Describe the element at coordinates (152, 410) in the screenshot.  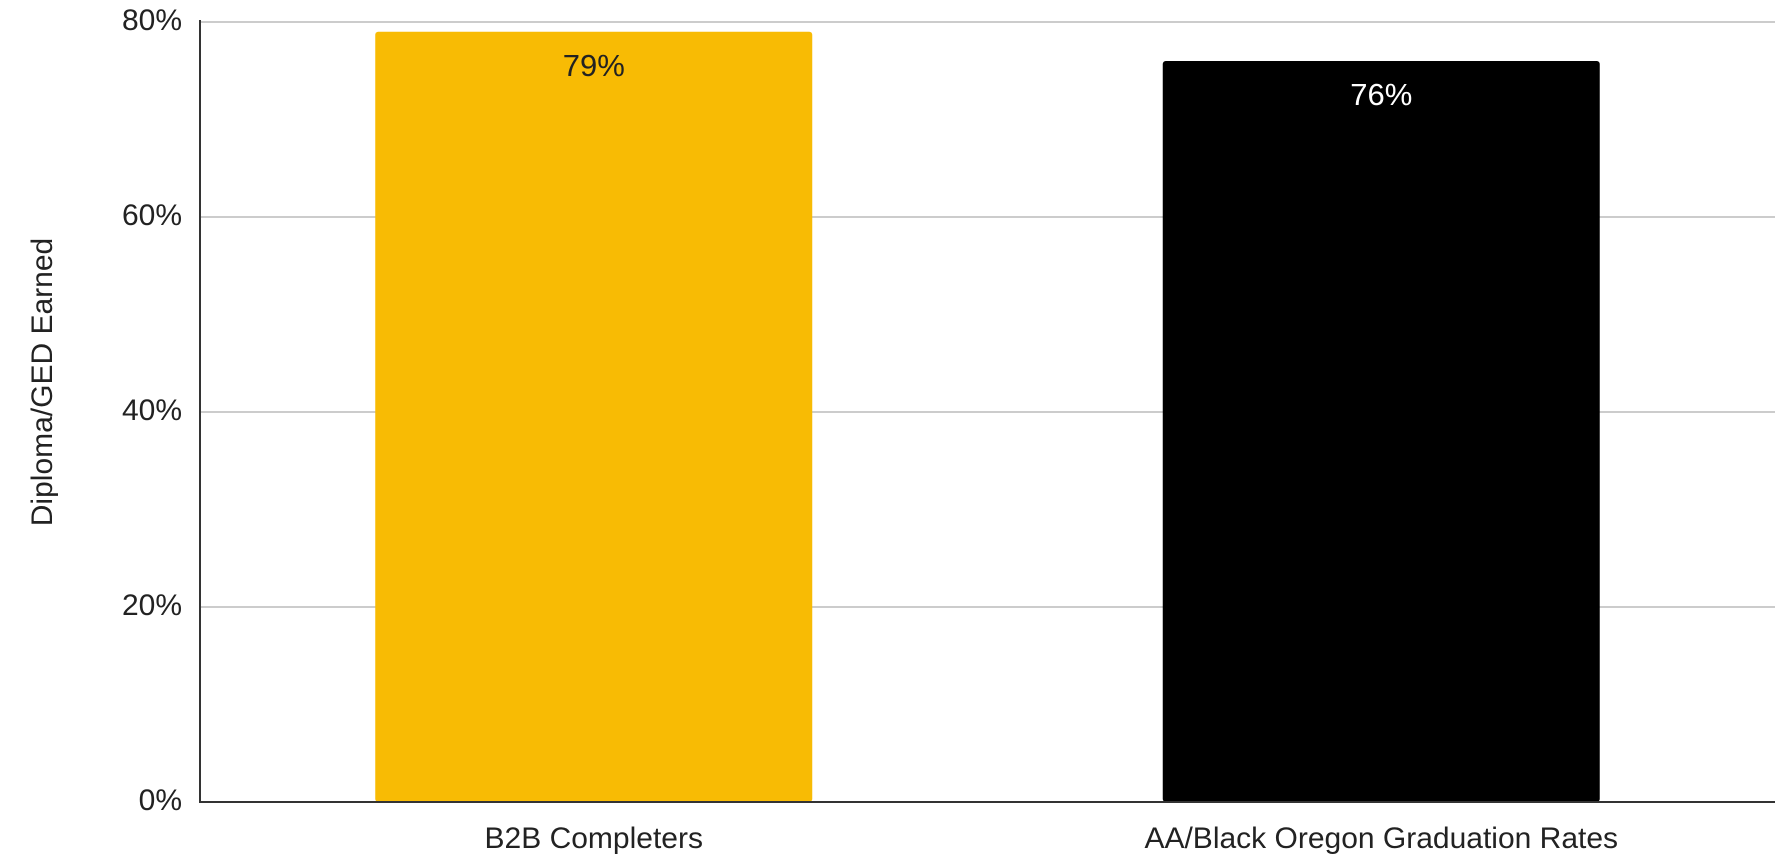
I see `y-tick-label: 40%` at that location.